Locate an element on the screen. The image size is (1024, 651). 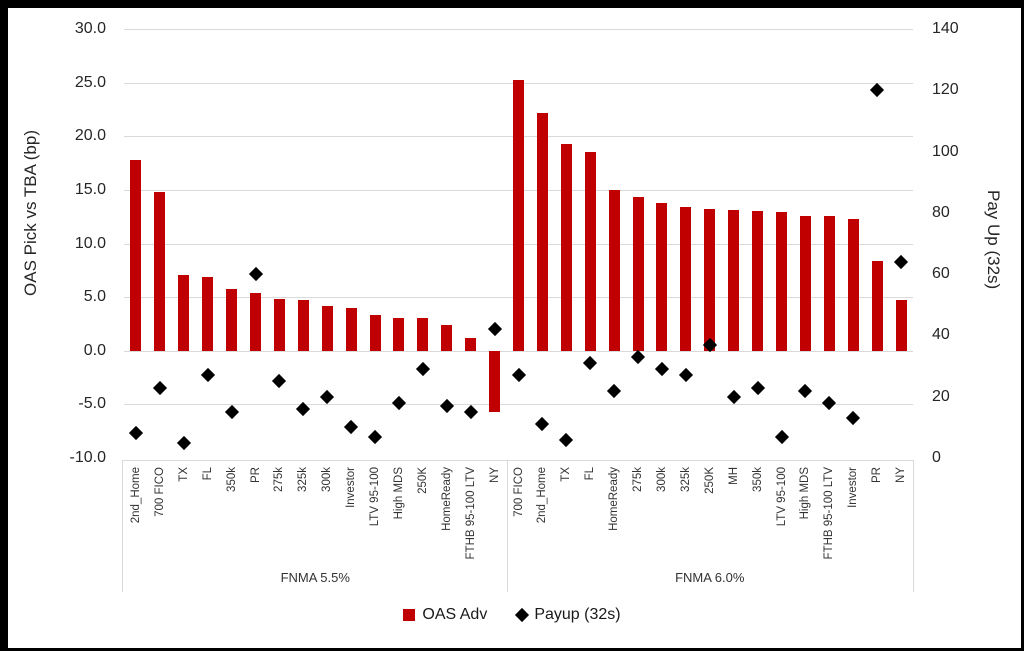
category-label: 275k is located at coordinates (279, 479).